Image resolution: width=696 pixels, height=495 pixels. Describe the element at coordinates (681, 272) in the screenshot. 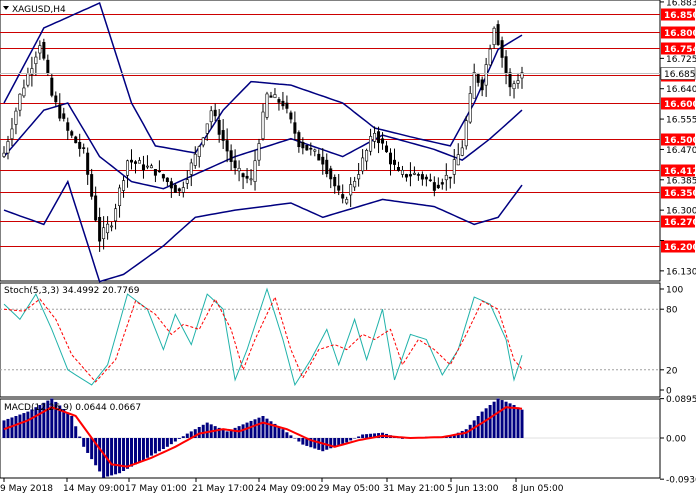

I see `price-tick-label: 16.130` at that location.